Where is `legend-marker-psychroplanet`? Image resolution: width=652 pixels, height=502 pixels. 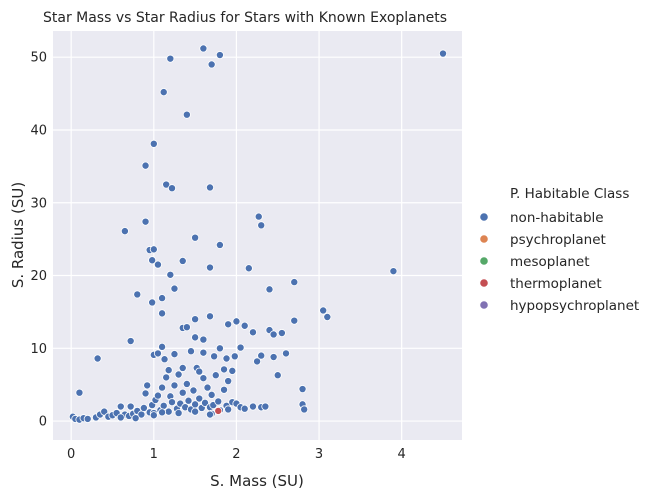 legend-marker-psychroplanet is located at coordinates (484, 239).